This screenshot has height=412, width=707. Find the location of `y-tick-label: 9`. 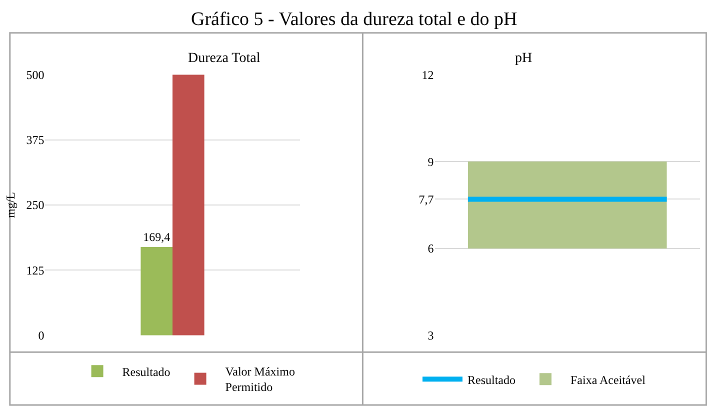

y-tick-label: 9 is located at coordinates (431, 161).